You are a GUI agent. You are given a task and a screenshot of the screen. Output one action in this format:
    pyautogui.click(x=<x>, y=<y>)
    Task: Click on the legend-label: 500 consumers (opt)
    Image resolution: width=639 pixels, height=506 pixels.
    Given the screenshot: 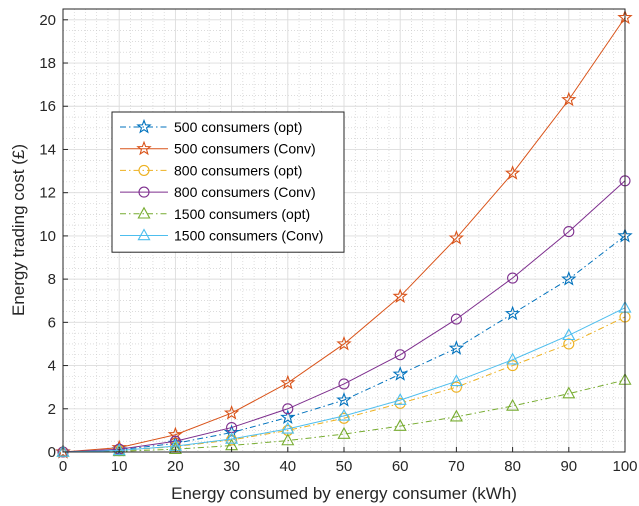 What is the action you would take?
    pyautogui.click(x=238, y=127)
    